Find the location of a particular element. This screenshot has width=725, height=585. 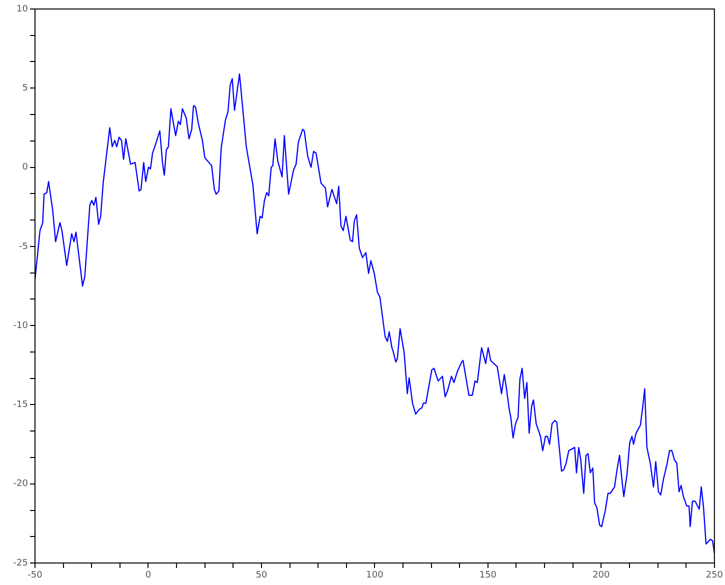

x-tick-label: 150 is located at coordinates (488, 575).